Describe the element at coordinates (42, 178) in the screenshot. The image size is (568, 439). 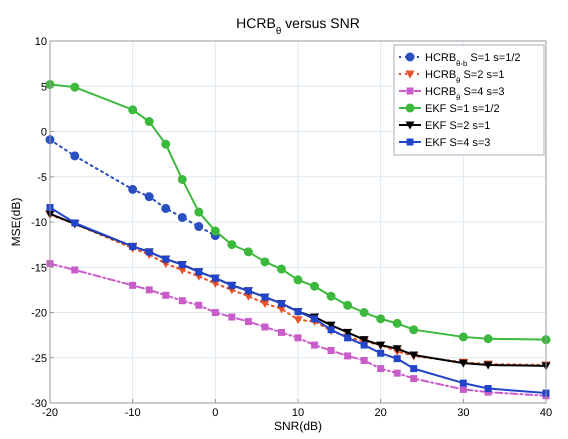
I see `y-tick-label: -5` at that location.